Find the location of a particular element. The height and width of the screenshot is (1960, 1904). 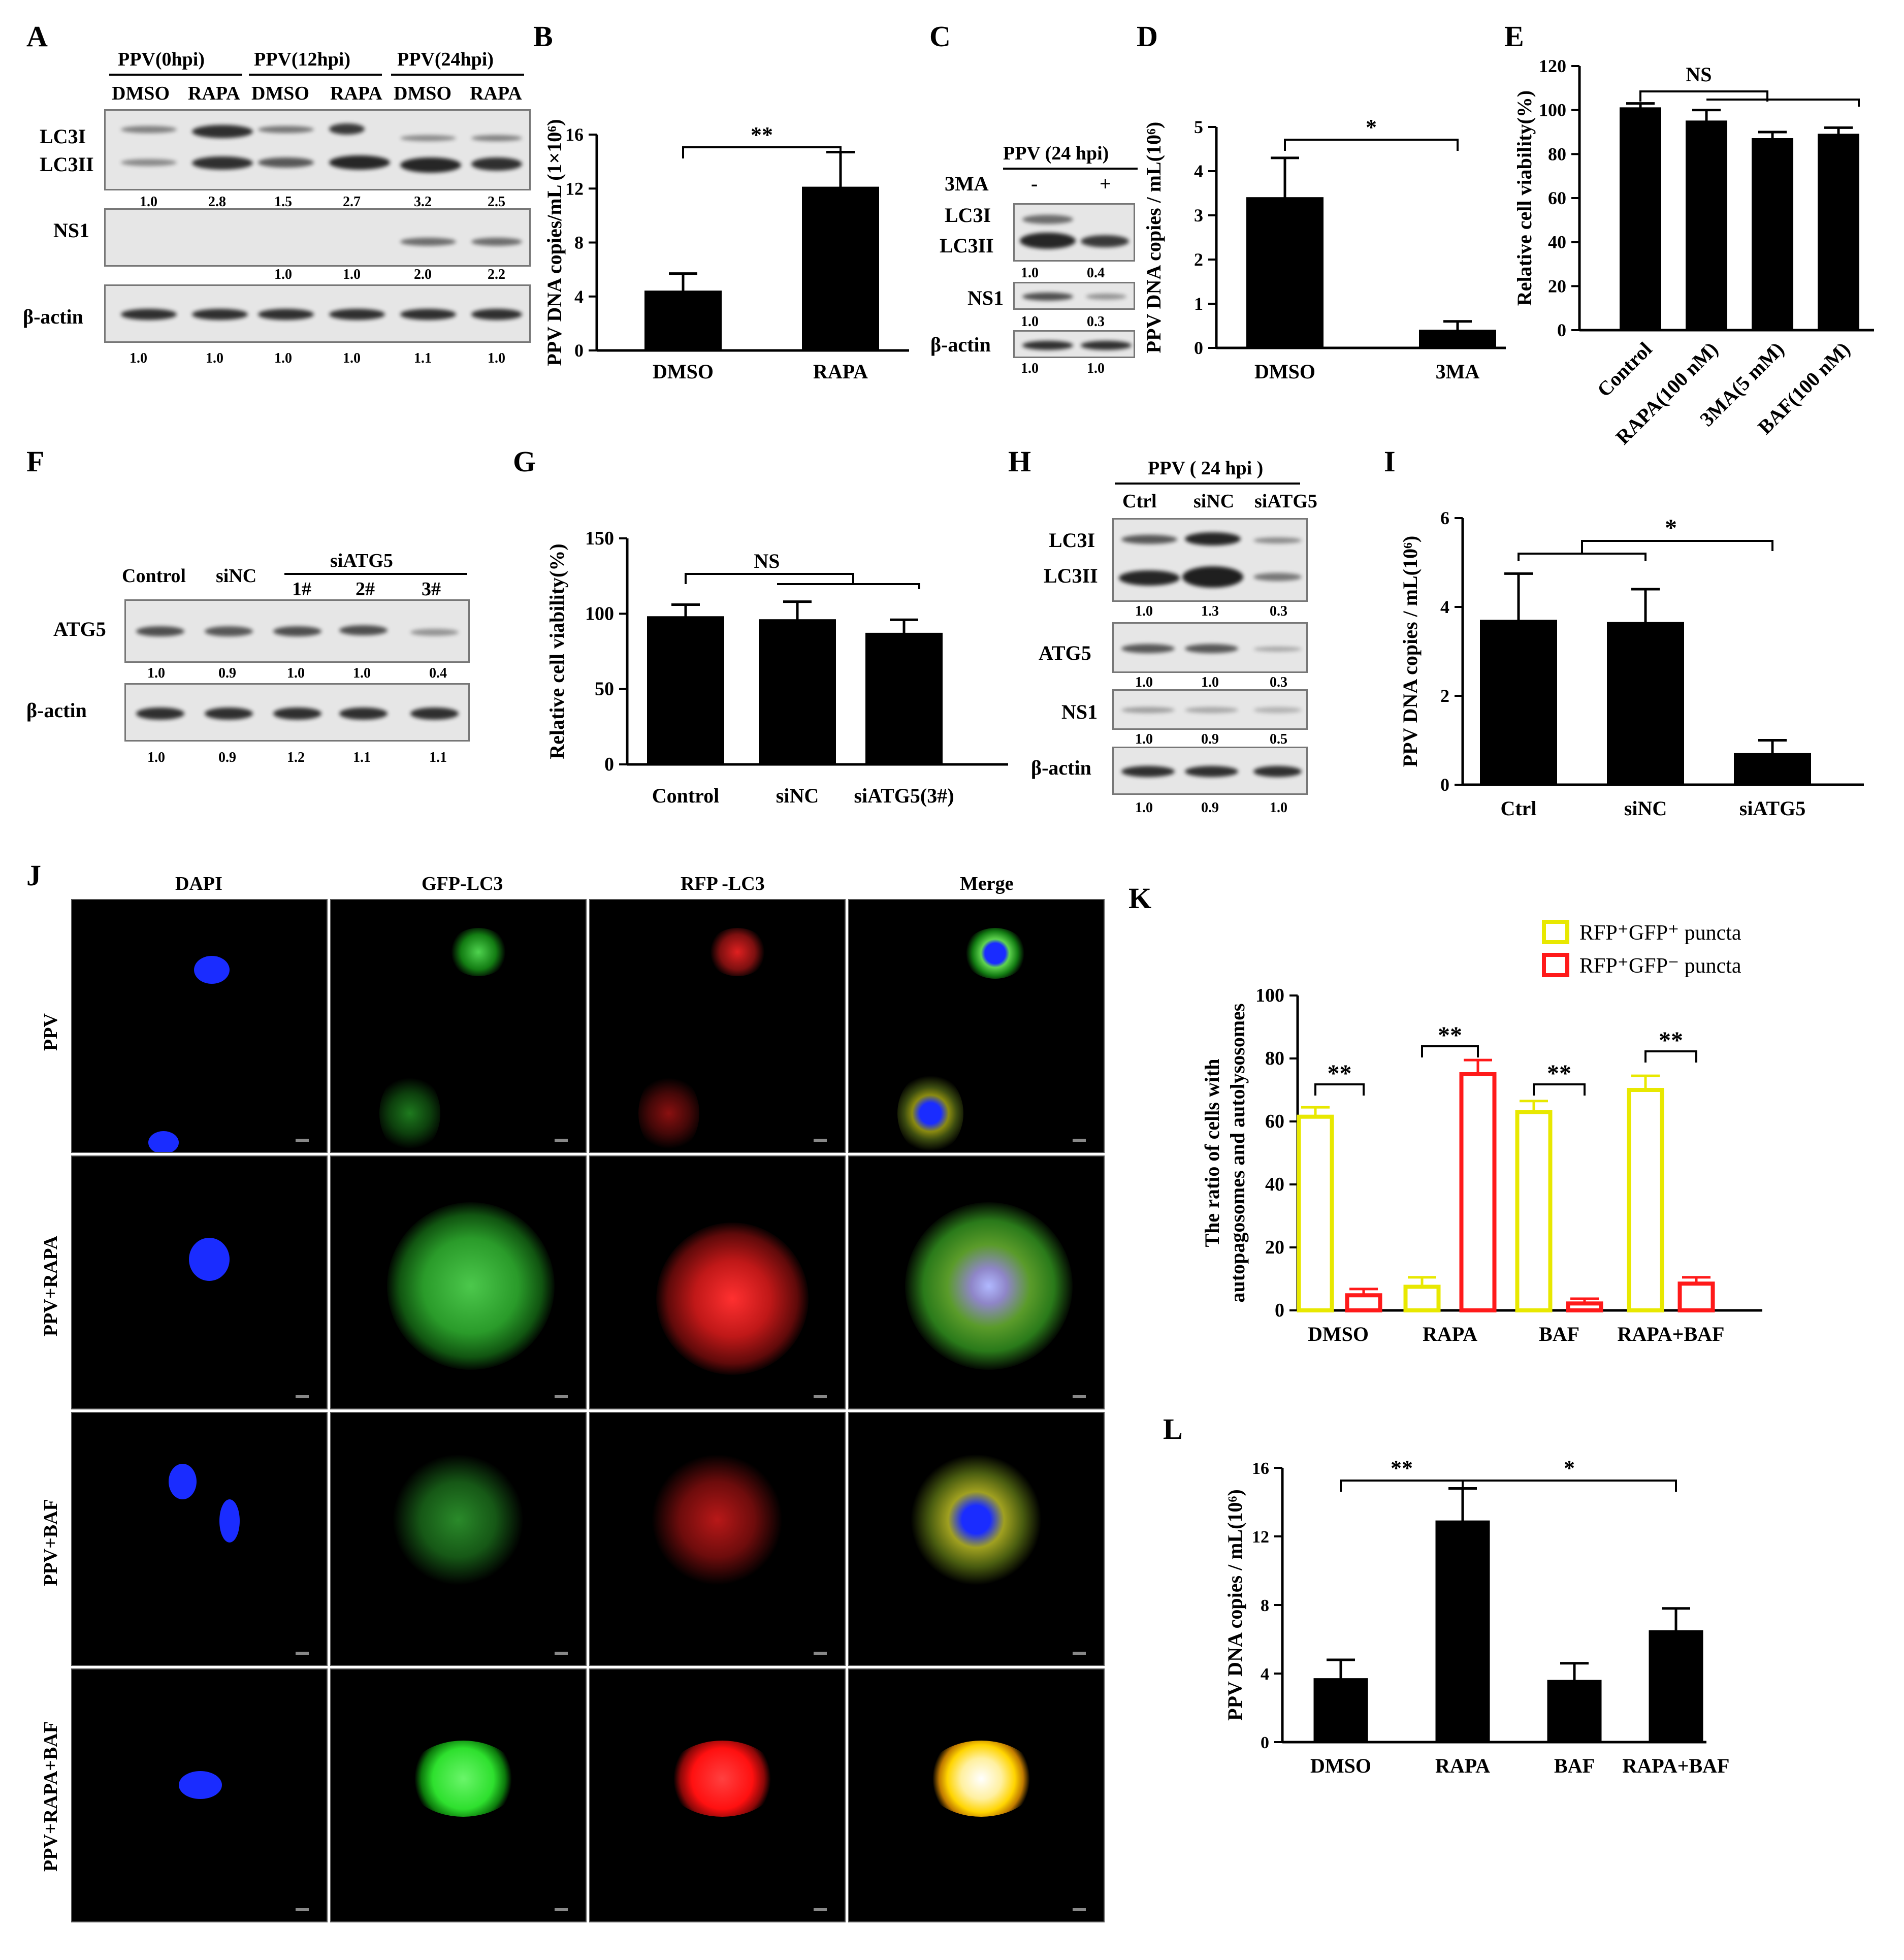

x-tick-label: Control is located at coordinates (1625, 370).